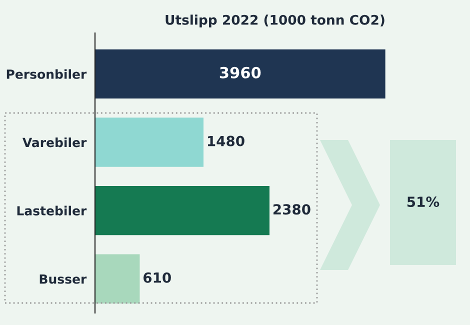 The height and width of the screenshot is (325, 470). I want to click on y-tick-label: Lastebiler, so click(52, 211).